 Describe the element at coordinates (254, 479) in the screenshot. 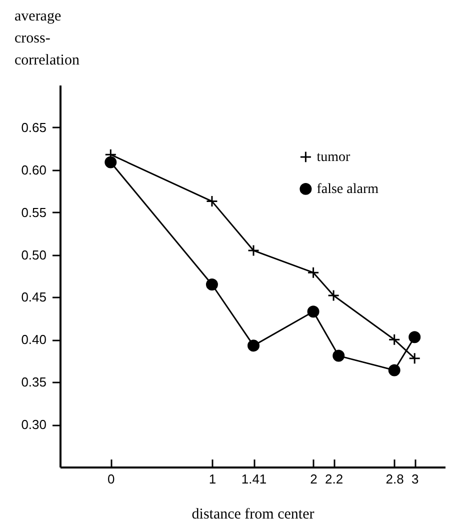

I see `x-tick-label: 1.41` at that location.